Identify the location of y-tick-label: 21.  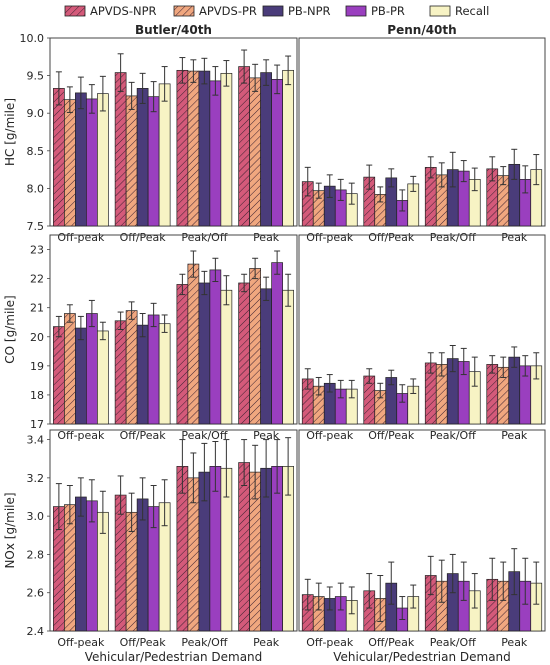
(37, 308).